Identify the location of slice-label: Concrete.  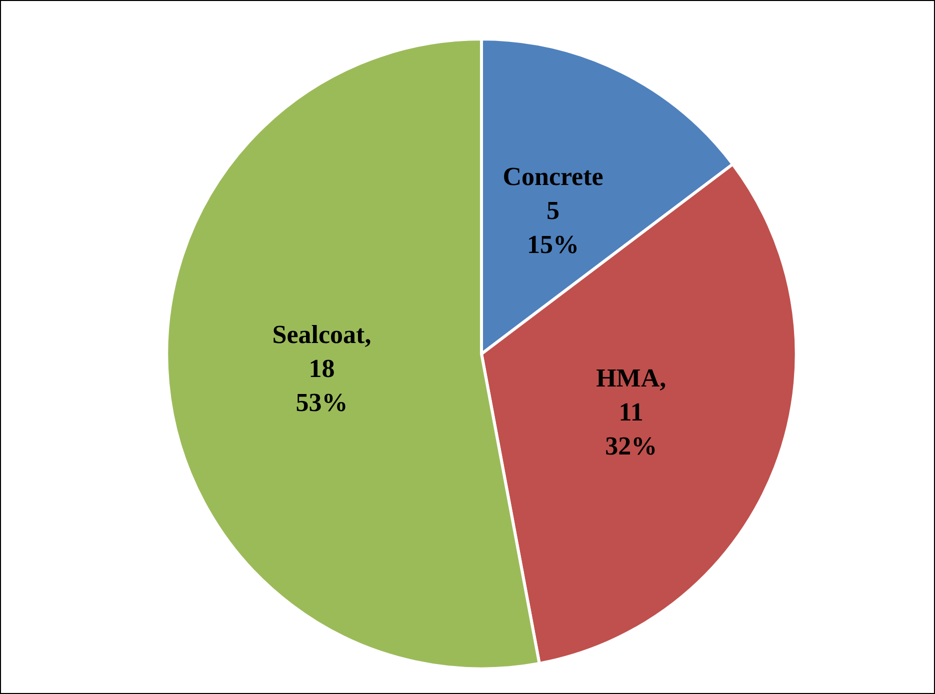
(553, 176).